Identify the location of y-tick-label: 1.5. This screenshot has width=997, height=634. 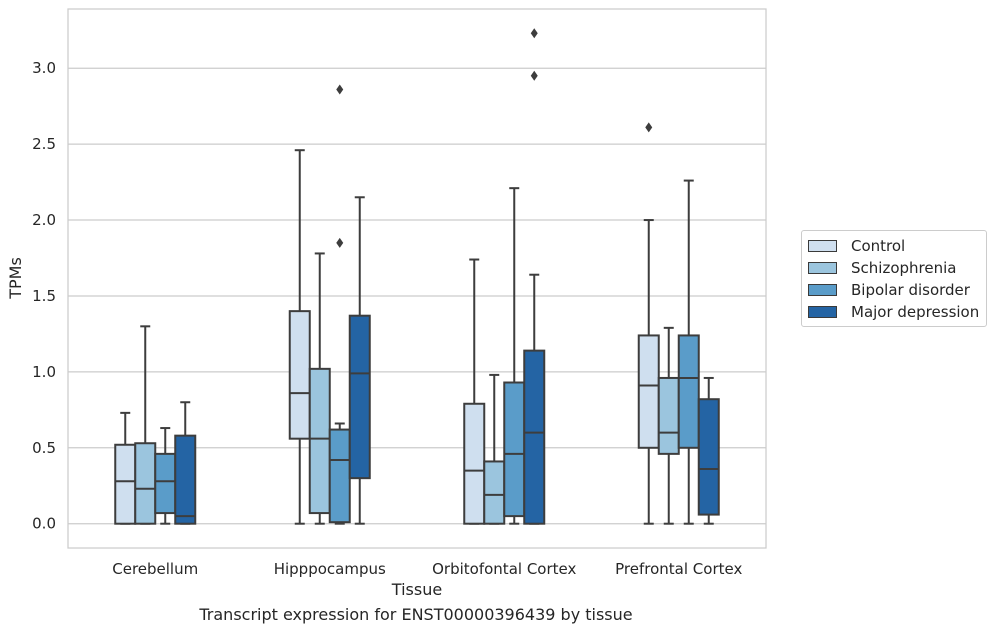
(44, 296).